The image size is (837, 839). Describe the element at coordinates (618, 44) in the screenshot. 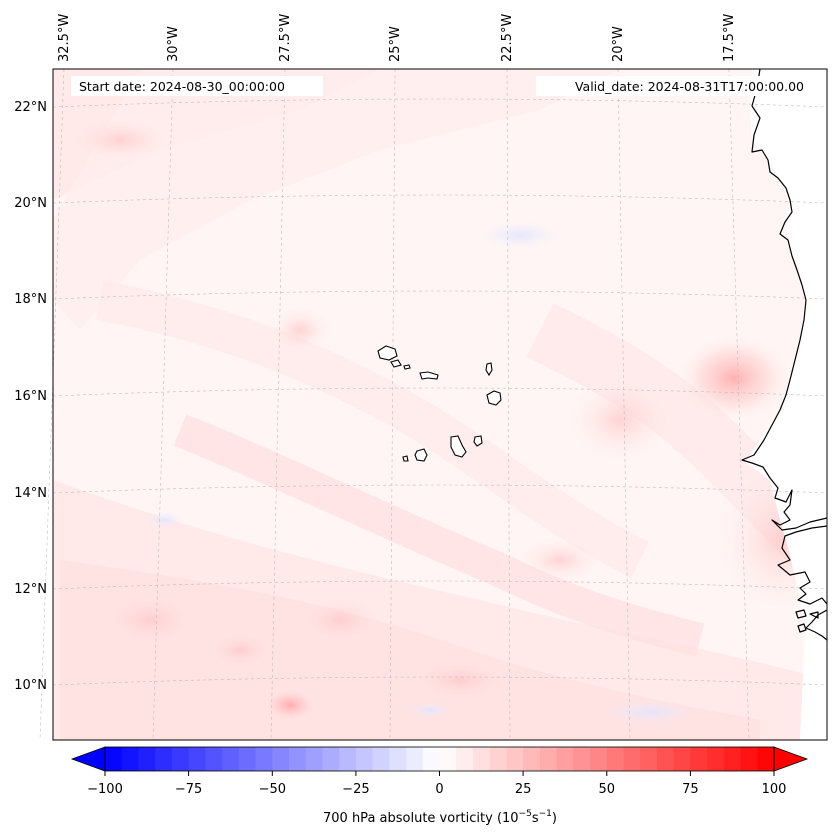

I see `lon-label-20w: 20°W` at that location.